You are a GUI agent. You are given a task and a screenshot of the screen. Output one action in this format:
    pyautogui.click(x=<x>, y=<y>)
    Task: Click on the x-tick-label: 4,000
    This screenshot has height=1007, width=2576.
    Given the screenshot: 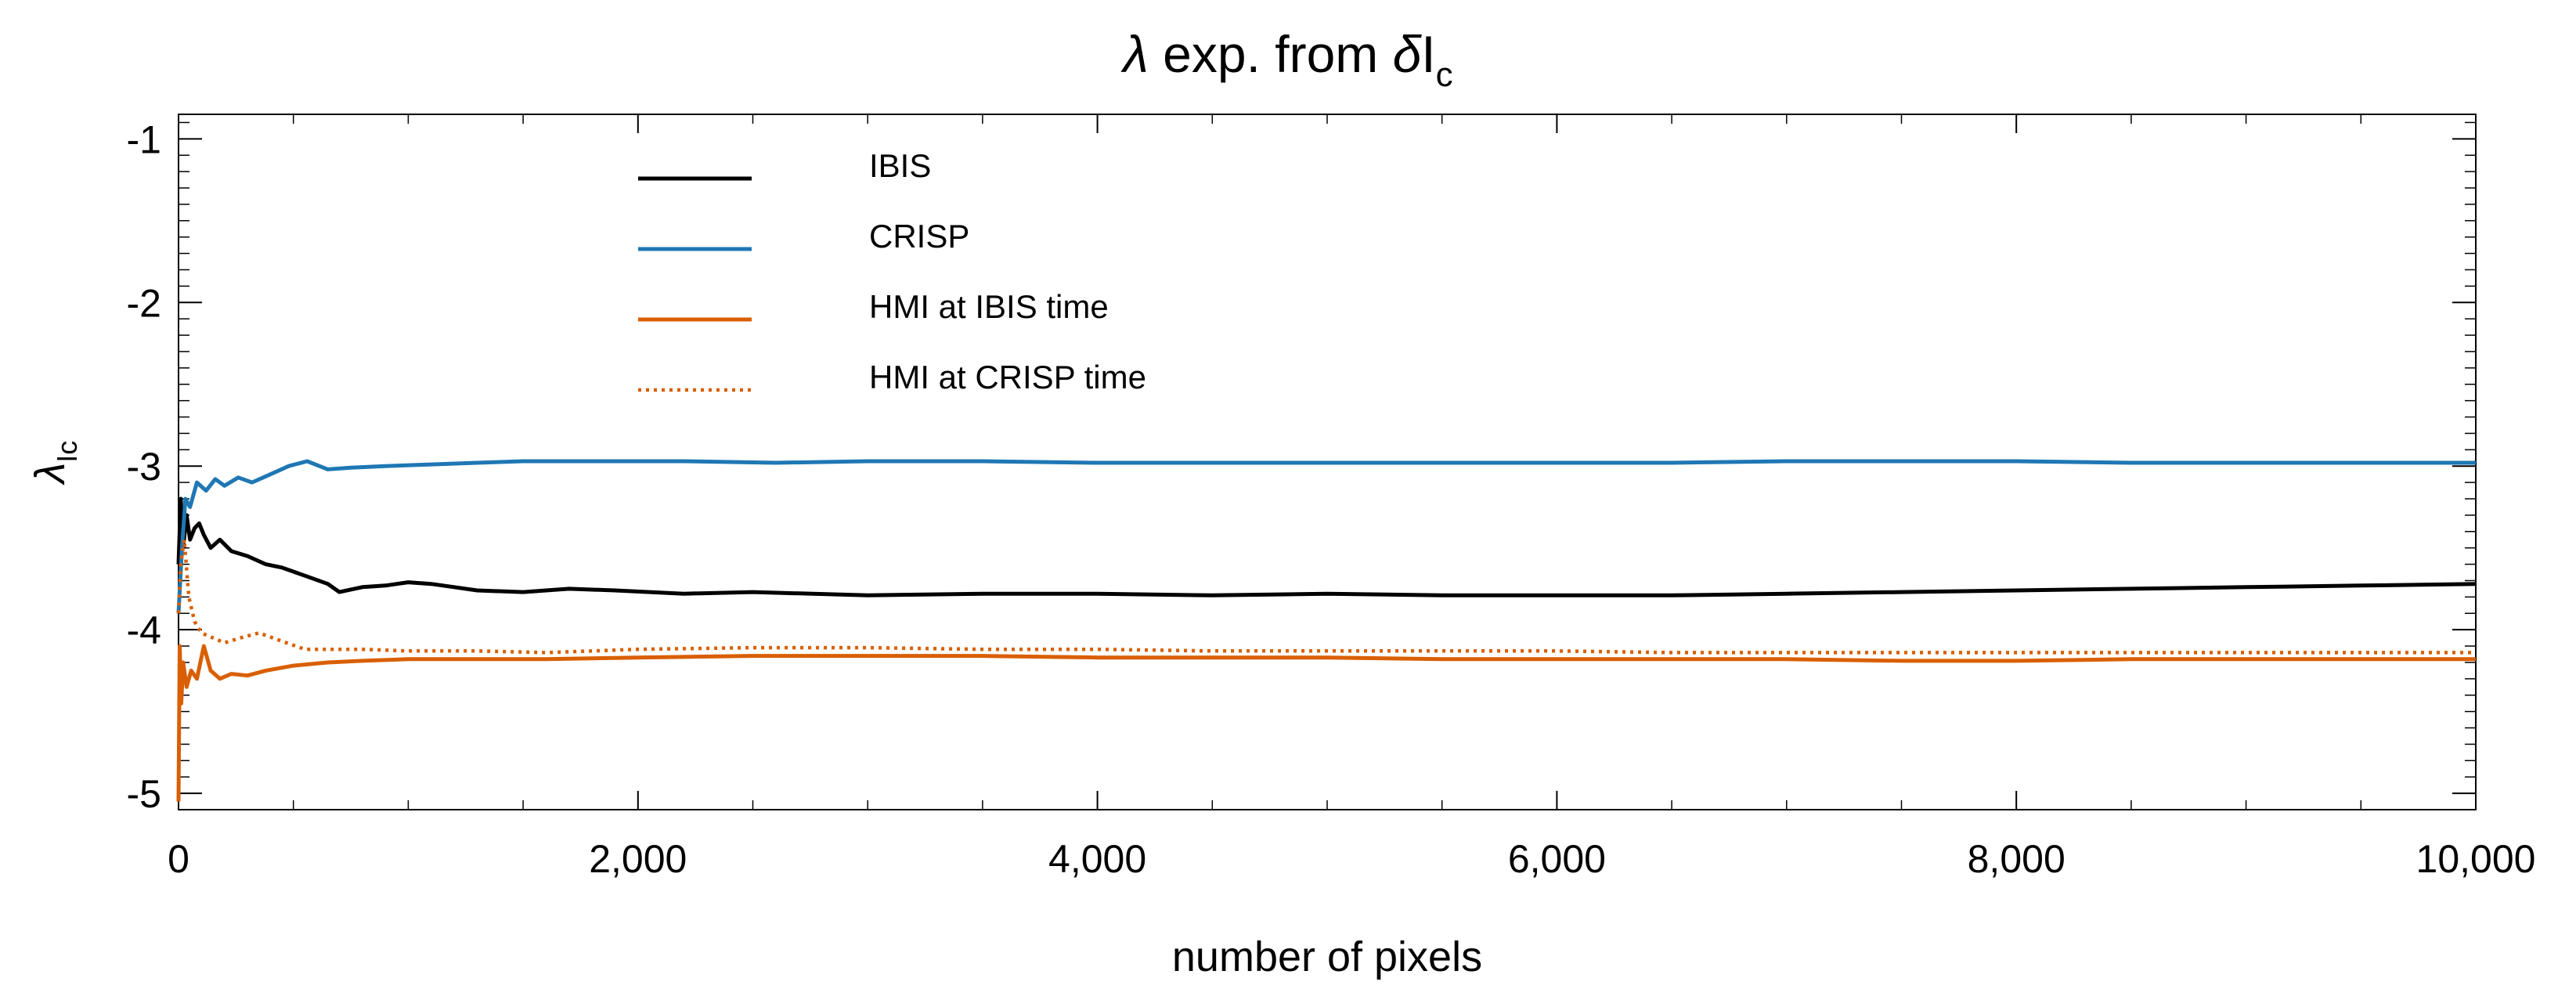 What is the action you would take?
    pyautogui.click(x=1097, y=859)
    